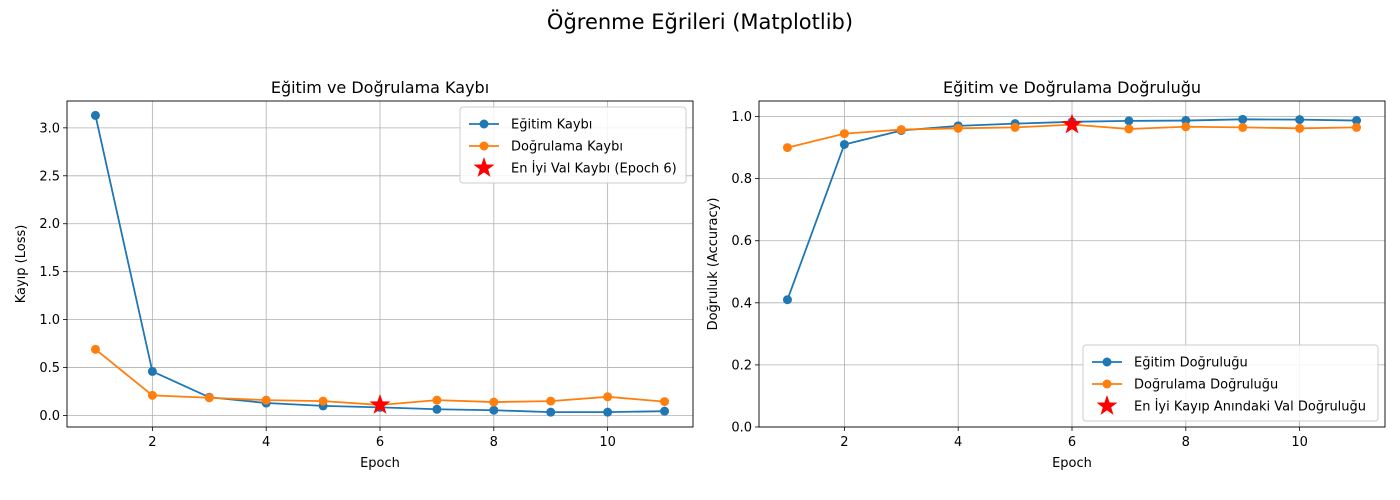 This screenshot has width=1400, height=500. Describe the element at coordinates (49, 176) in the screenshot. I see `y-tick-label: 2.5` at that location.